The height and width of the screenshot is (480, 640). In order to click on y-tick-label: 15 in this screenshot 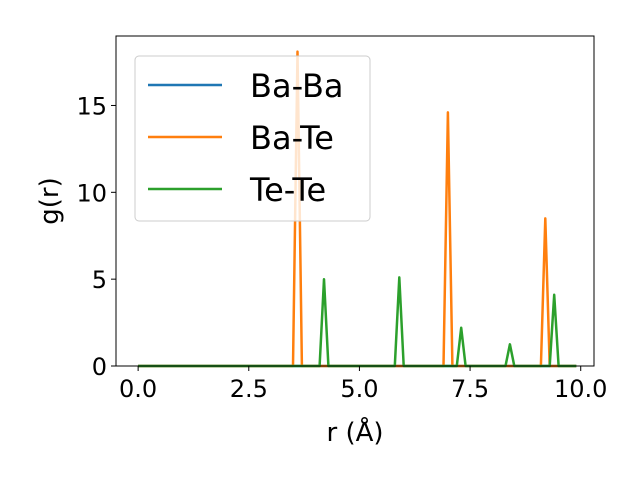, I will do `click(91, 106)`.